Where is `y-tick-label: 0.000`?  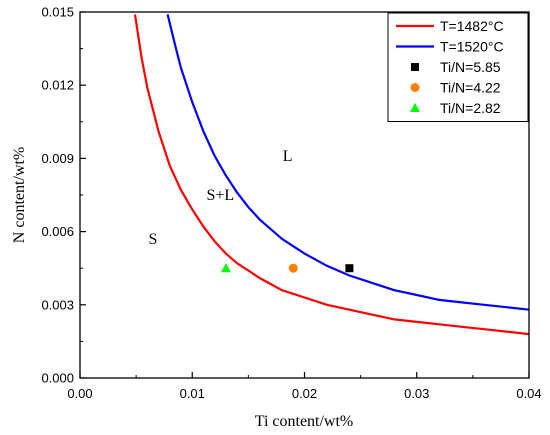
y-tick-label: 0.000 is located at coordinates (57, 378).